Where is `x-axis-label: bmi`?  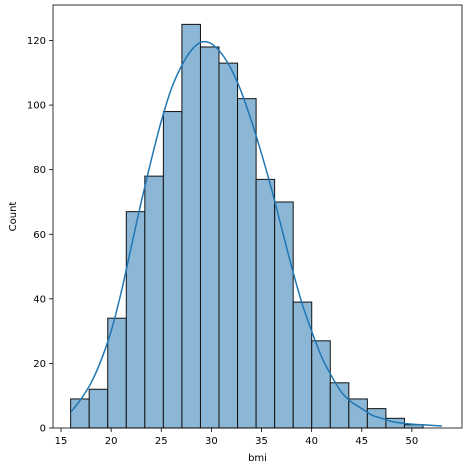
x-axis-label: bmi is located at coordinates (257, 458).